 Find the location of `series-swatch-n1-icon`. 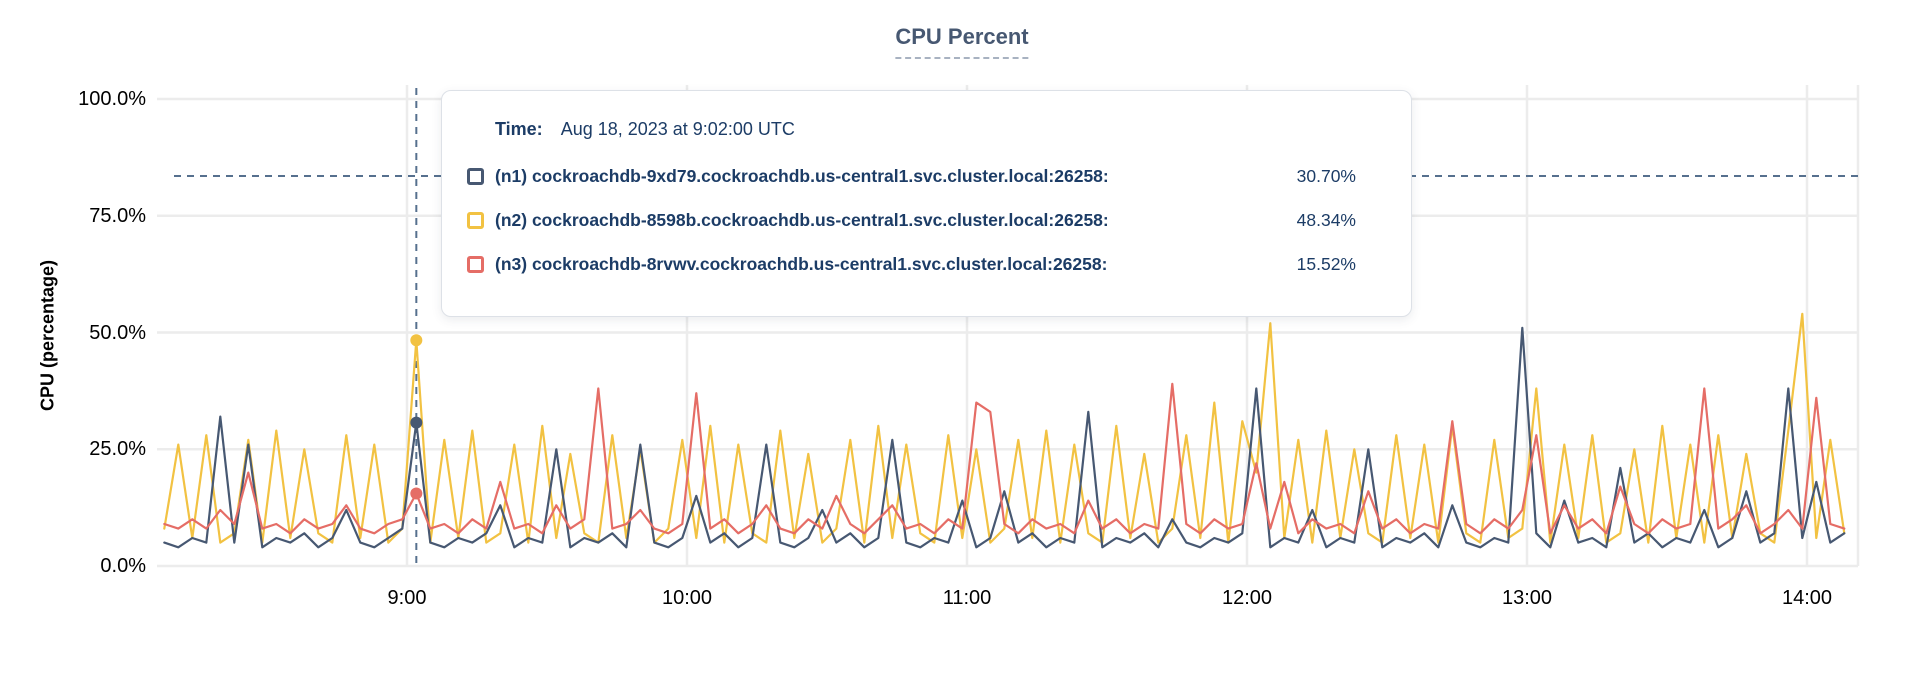

series-swatch-n1-icon is located at coordinates (475, 176).